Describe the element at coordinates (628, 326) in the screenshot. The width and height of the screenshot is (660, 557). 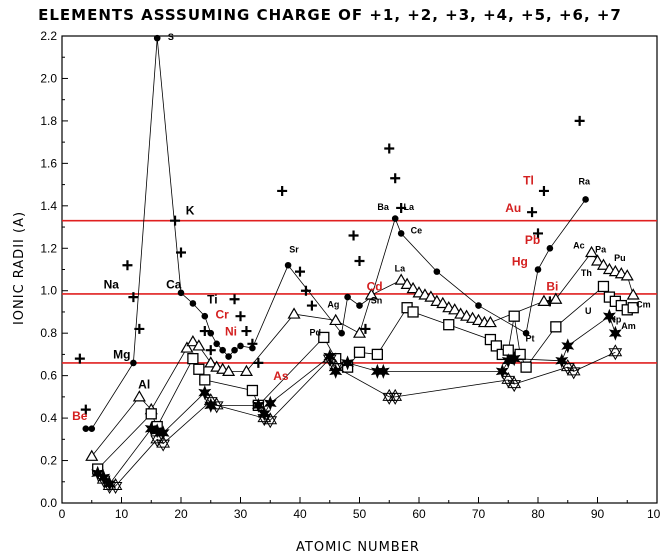
I see `element-label: Am` at that location.